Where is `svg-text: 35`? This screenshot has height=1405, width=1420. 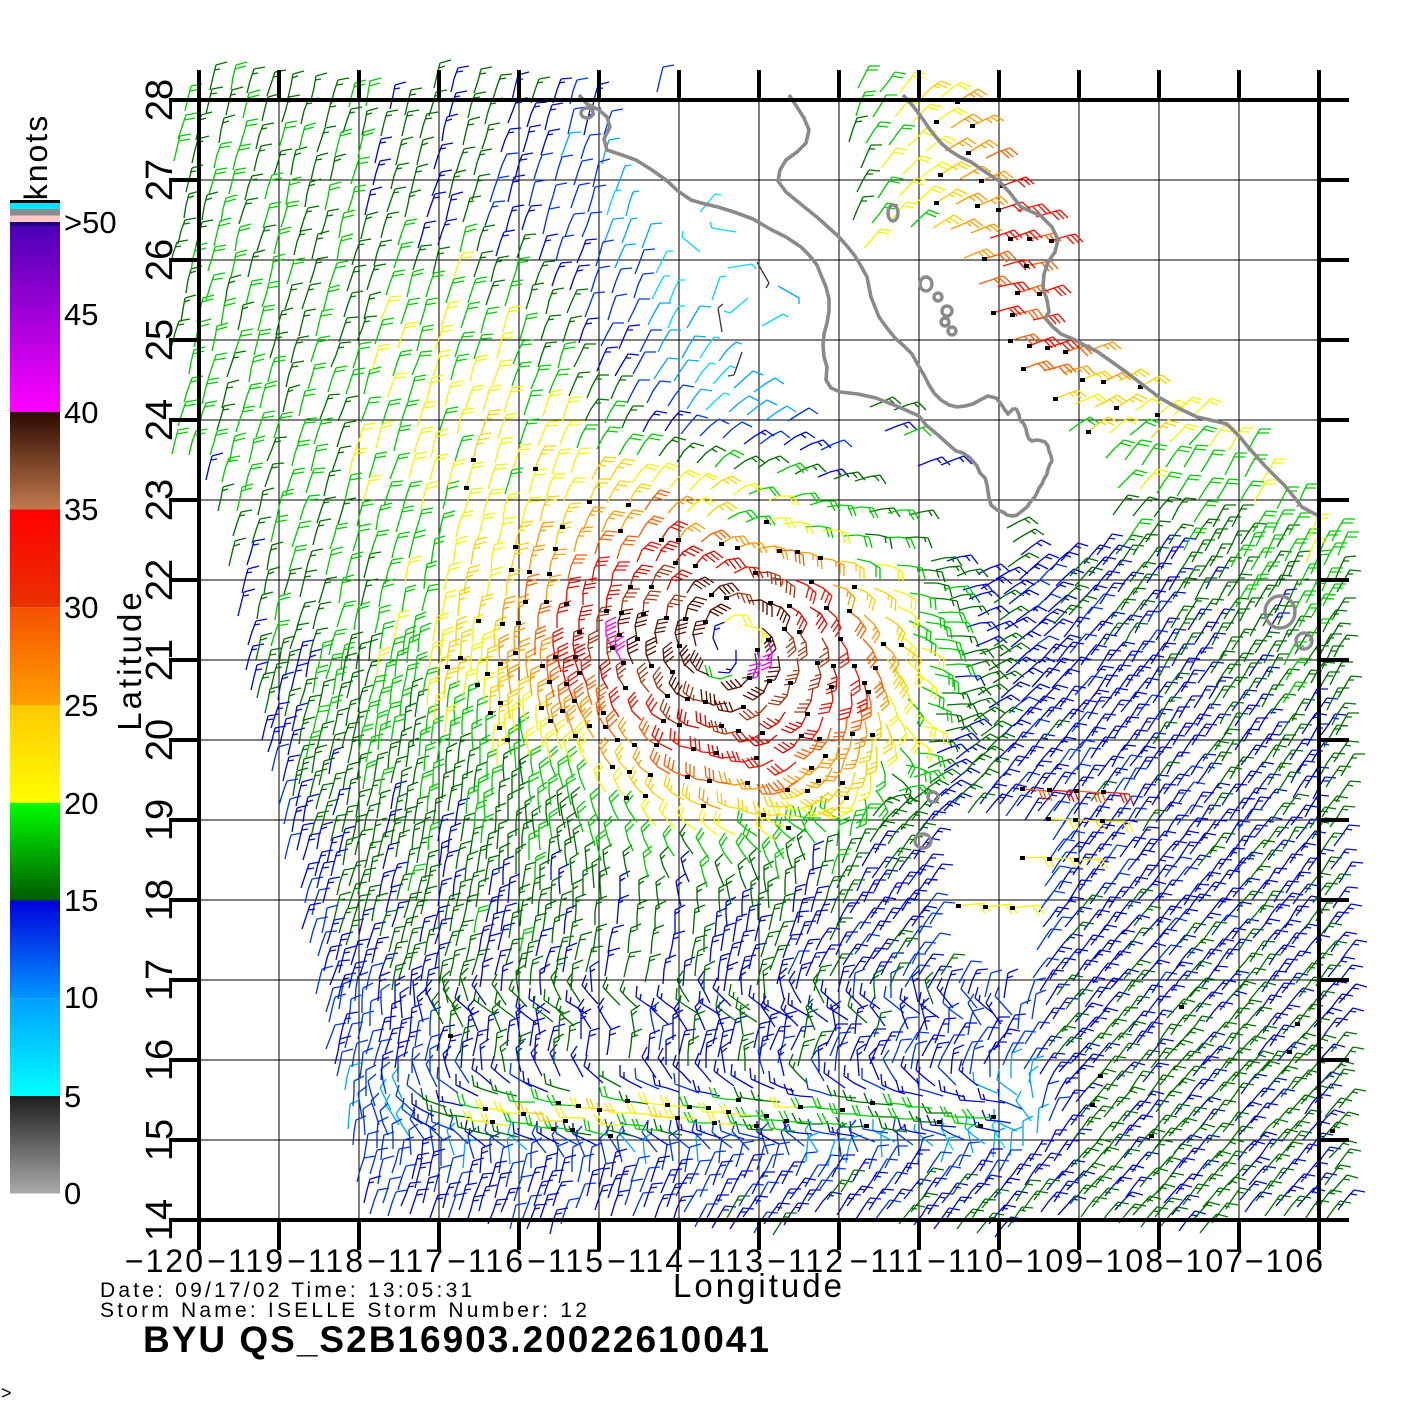
svg-text: 35 is located at coordinates (81, 509).